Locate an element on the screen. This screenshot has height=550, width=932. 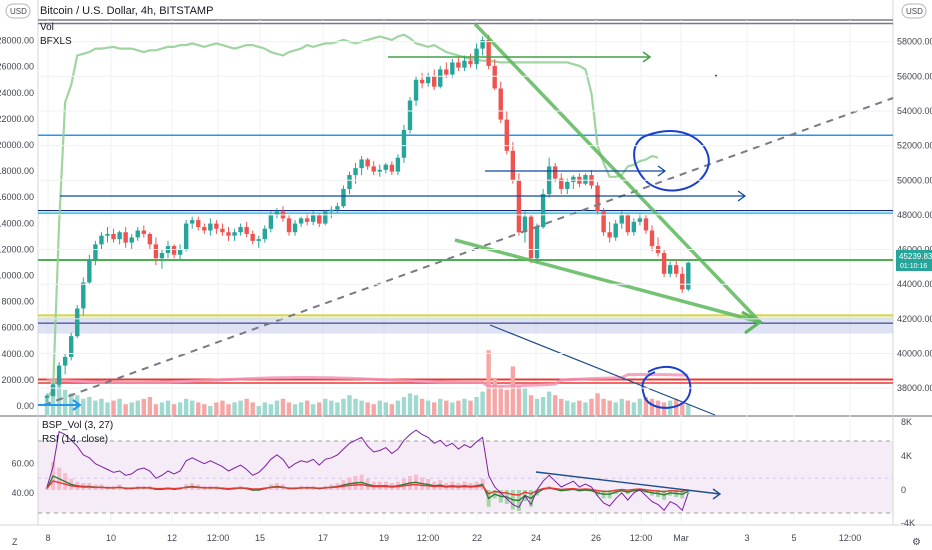
left-scale-badge-label: USD is located at coordinates (18, 11).